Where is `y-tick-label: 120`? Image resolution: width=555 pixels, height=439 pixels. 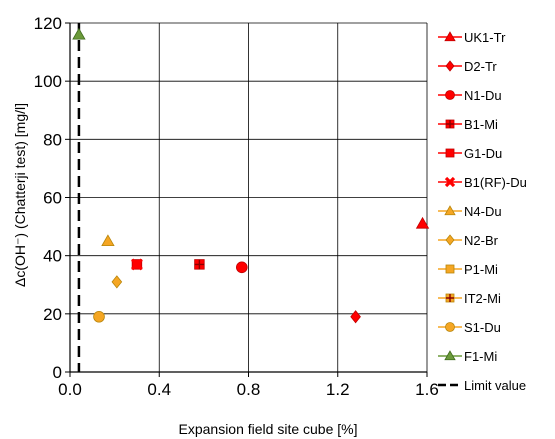
y-tick-label: 120 is located at coordinates (48, 23).